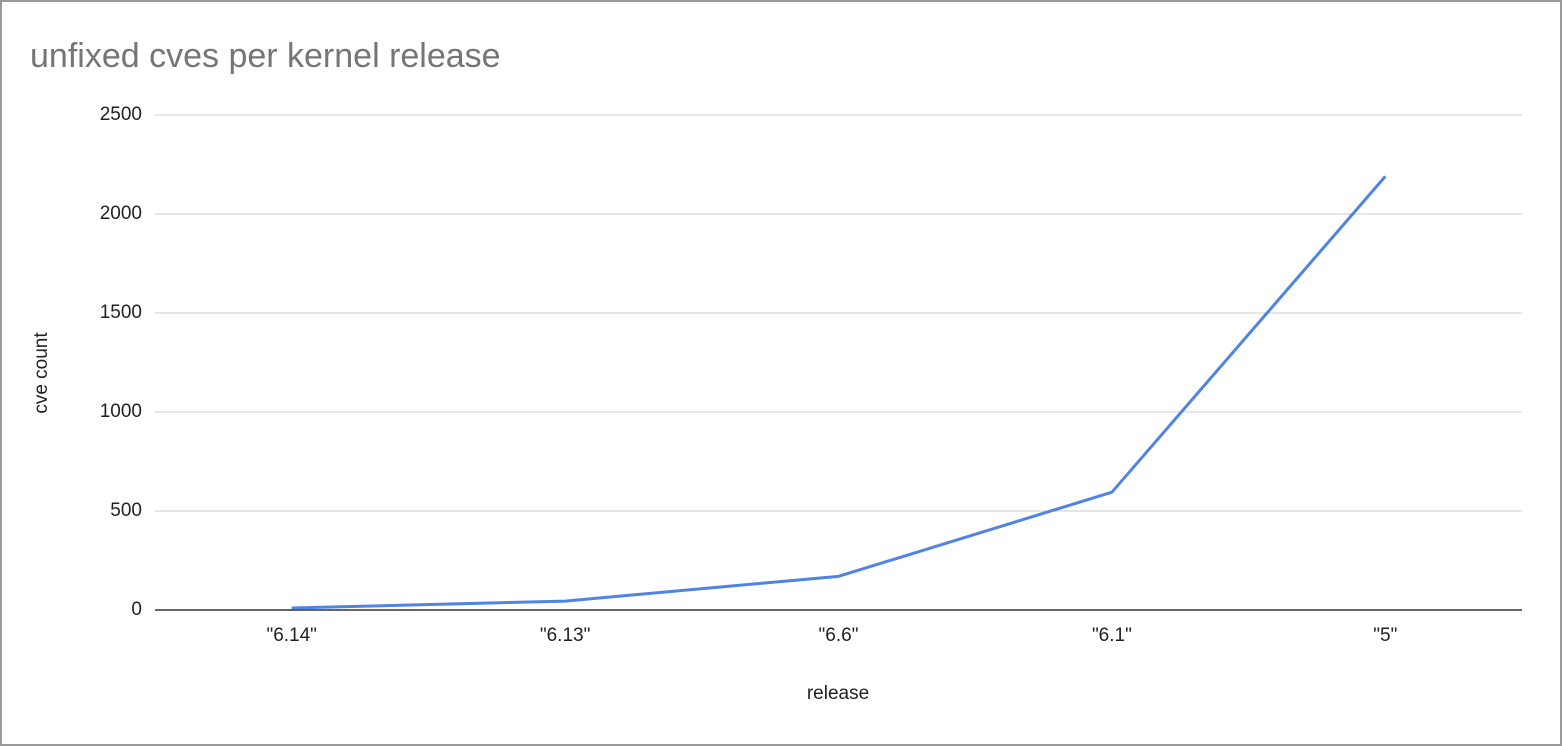 The image size is (1562, 746). Describe the element at coordinates (121, 411) in the screenshot. I see `y-tick-label: 1000` at that location.